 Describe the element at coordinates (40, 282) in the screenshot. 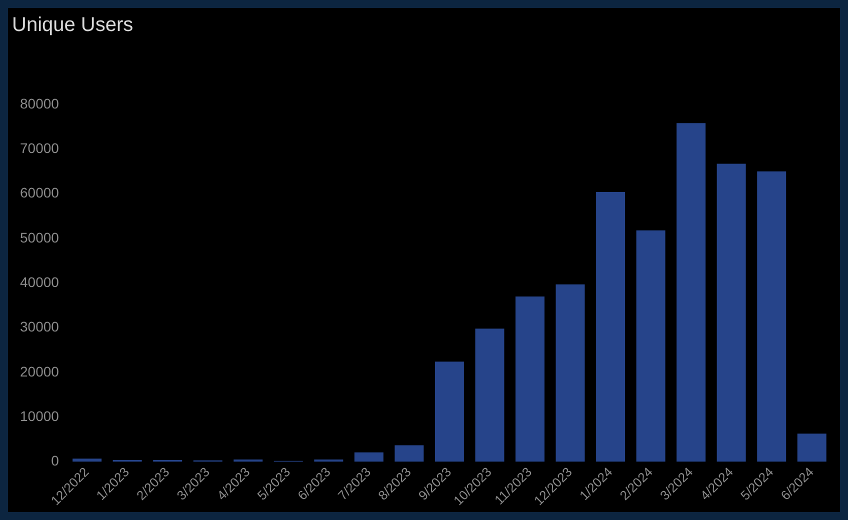

I see `y-tick-label: 40000` at that location.